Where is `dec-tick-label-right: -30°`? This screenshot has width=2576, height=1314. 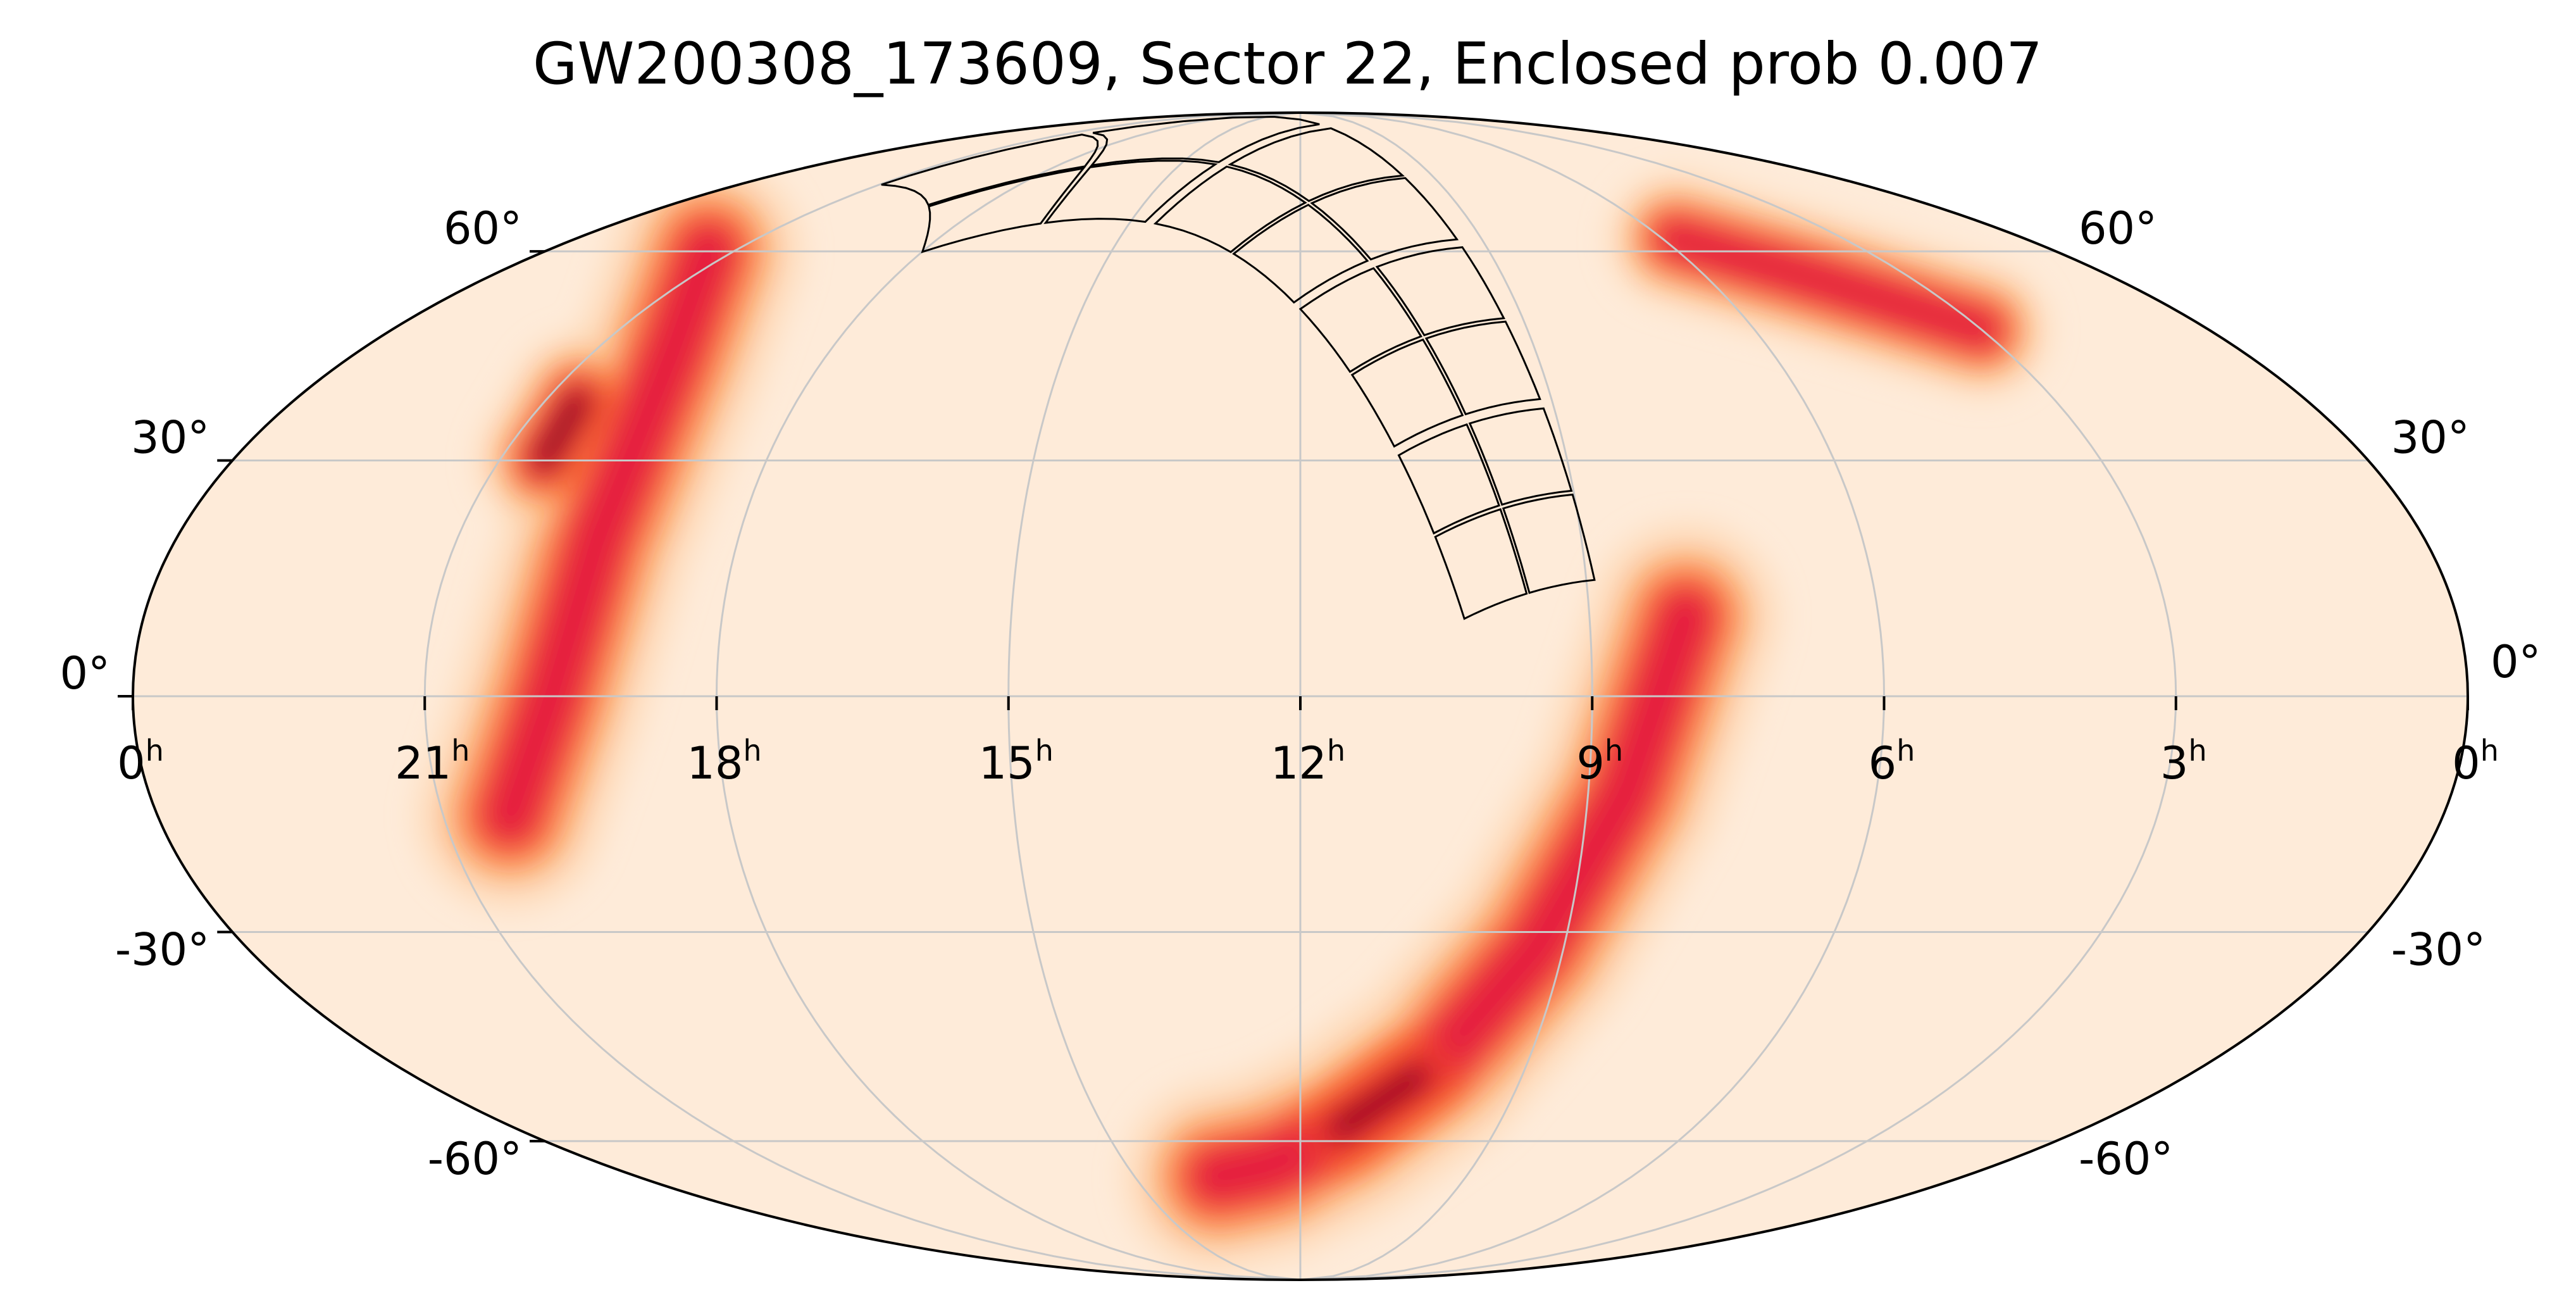 dec-tick-label-right: -30° is located at coordinates (2438, 949).